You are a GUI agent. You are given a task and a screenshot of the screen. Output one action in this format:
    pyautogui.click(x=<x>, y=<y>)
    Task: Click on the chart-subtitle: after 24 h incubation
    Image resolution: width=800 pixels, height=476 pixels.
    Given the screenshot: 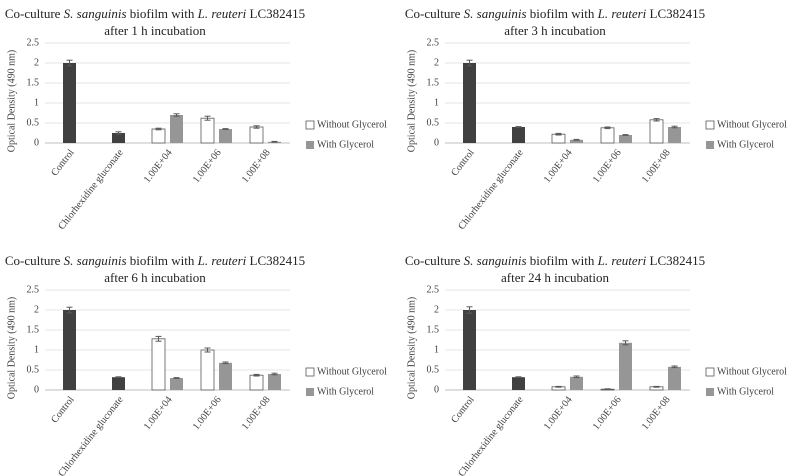 What is the action you would take?
    pyautogui.click(x=555, y=277)
    